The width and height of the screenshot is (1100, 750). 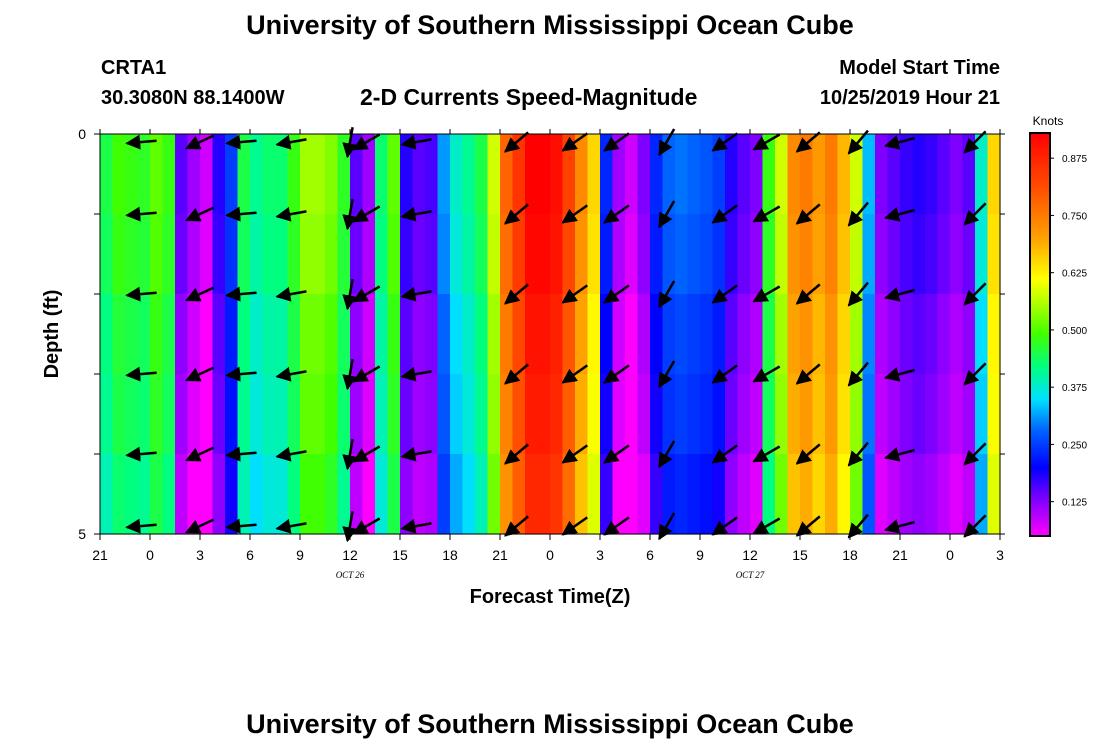 I want to click on colorbar-tick-label: 0.500, so click(x=1074, y=331).